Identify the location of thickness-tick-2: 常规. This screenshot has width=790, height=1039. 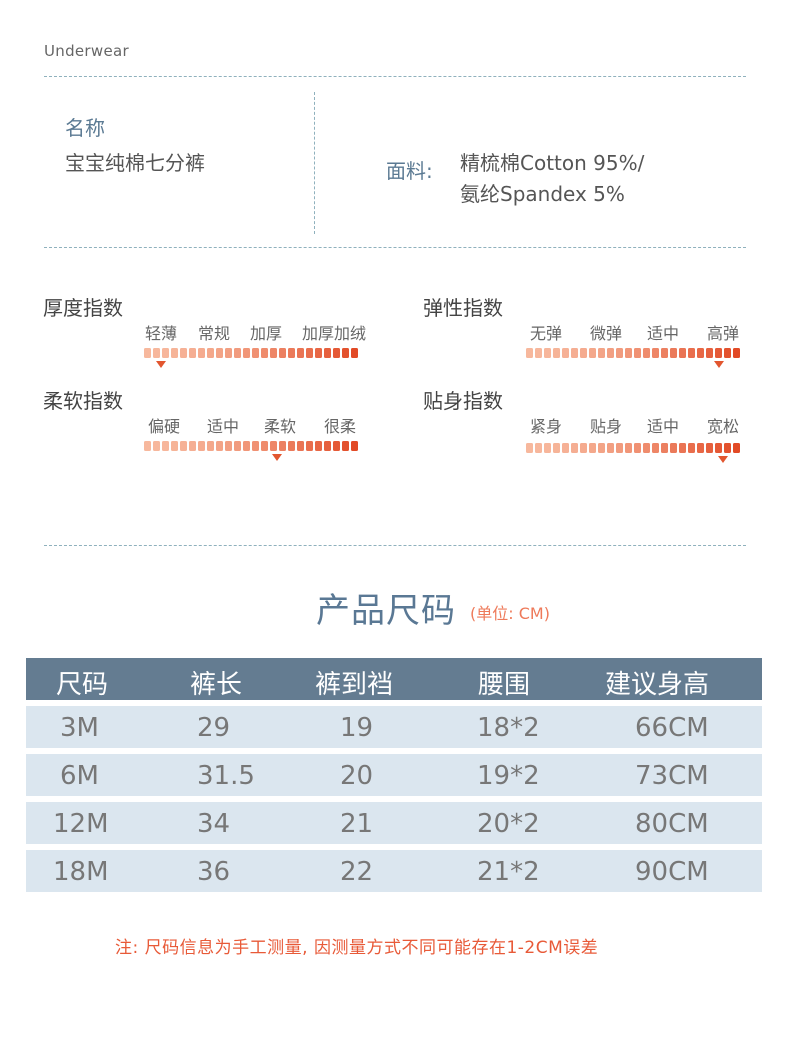
(214, 333).